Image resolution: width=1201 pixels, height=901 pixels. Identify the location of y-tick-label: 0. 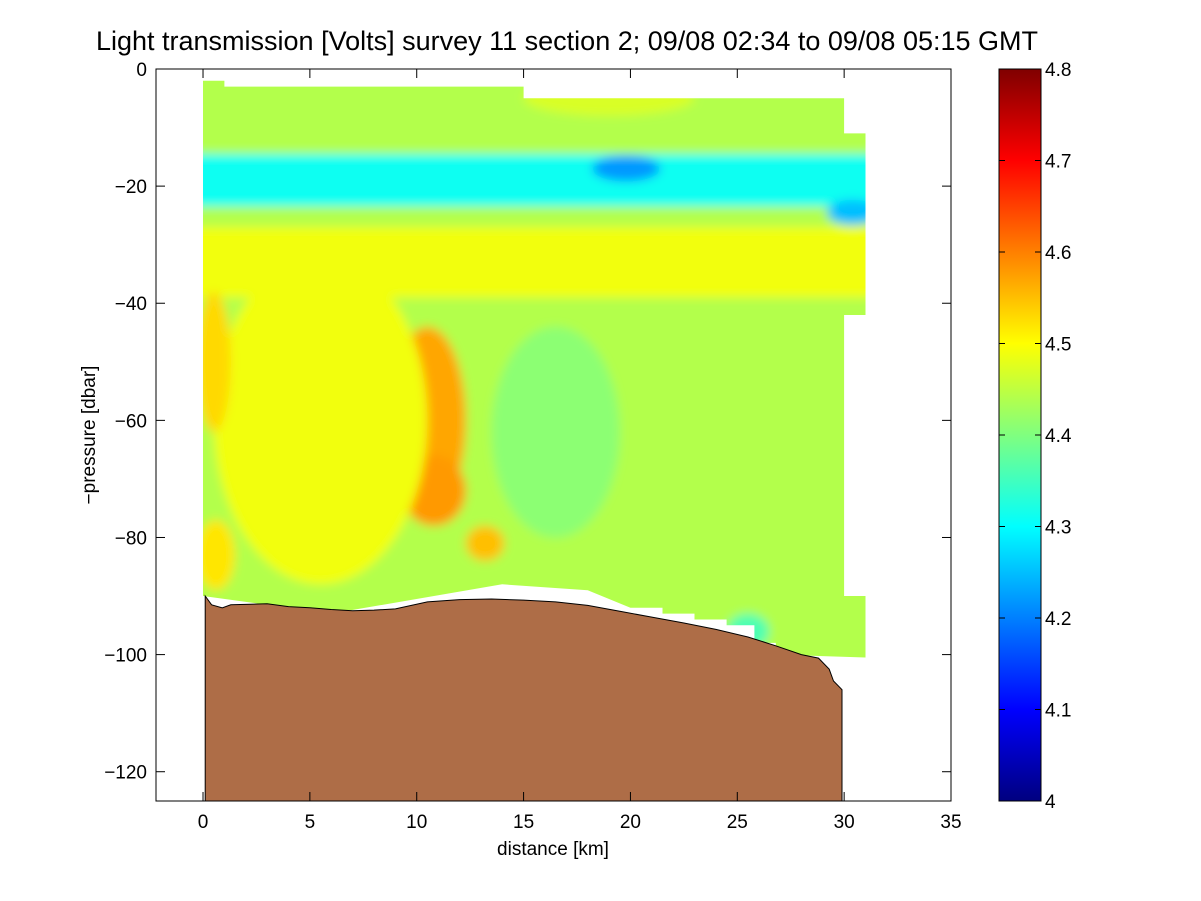
(141, 70).